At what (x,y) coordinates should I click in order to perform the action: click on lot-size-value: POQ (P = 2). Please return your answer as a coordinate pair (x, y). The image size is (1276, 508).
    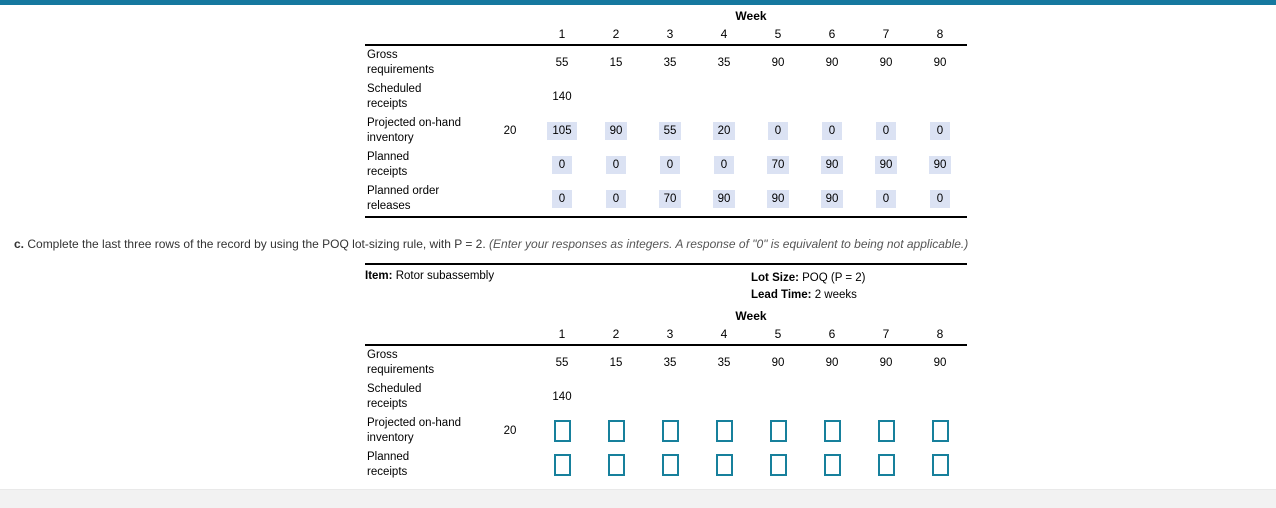
    Looking at the image, I should click on (834, 278).